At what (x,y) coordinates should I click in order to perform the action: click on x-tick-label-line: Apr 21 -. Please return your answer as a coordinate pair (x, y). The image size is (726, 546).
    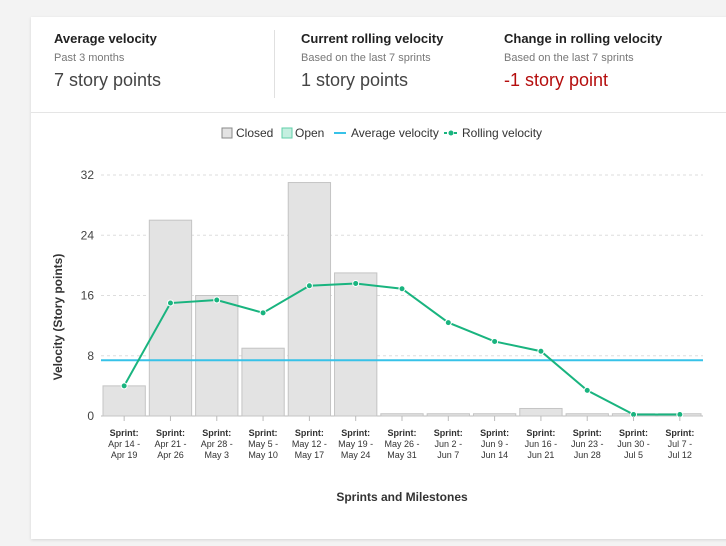
    Looking at the image, I should click on (170, 444).